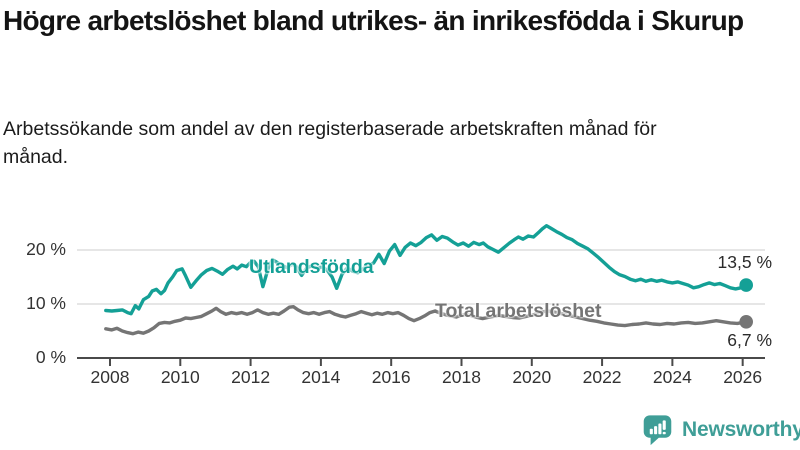 This screenshot has height=450, width=800. I want to click on x-tick-label: 2026, so click(743, 377).